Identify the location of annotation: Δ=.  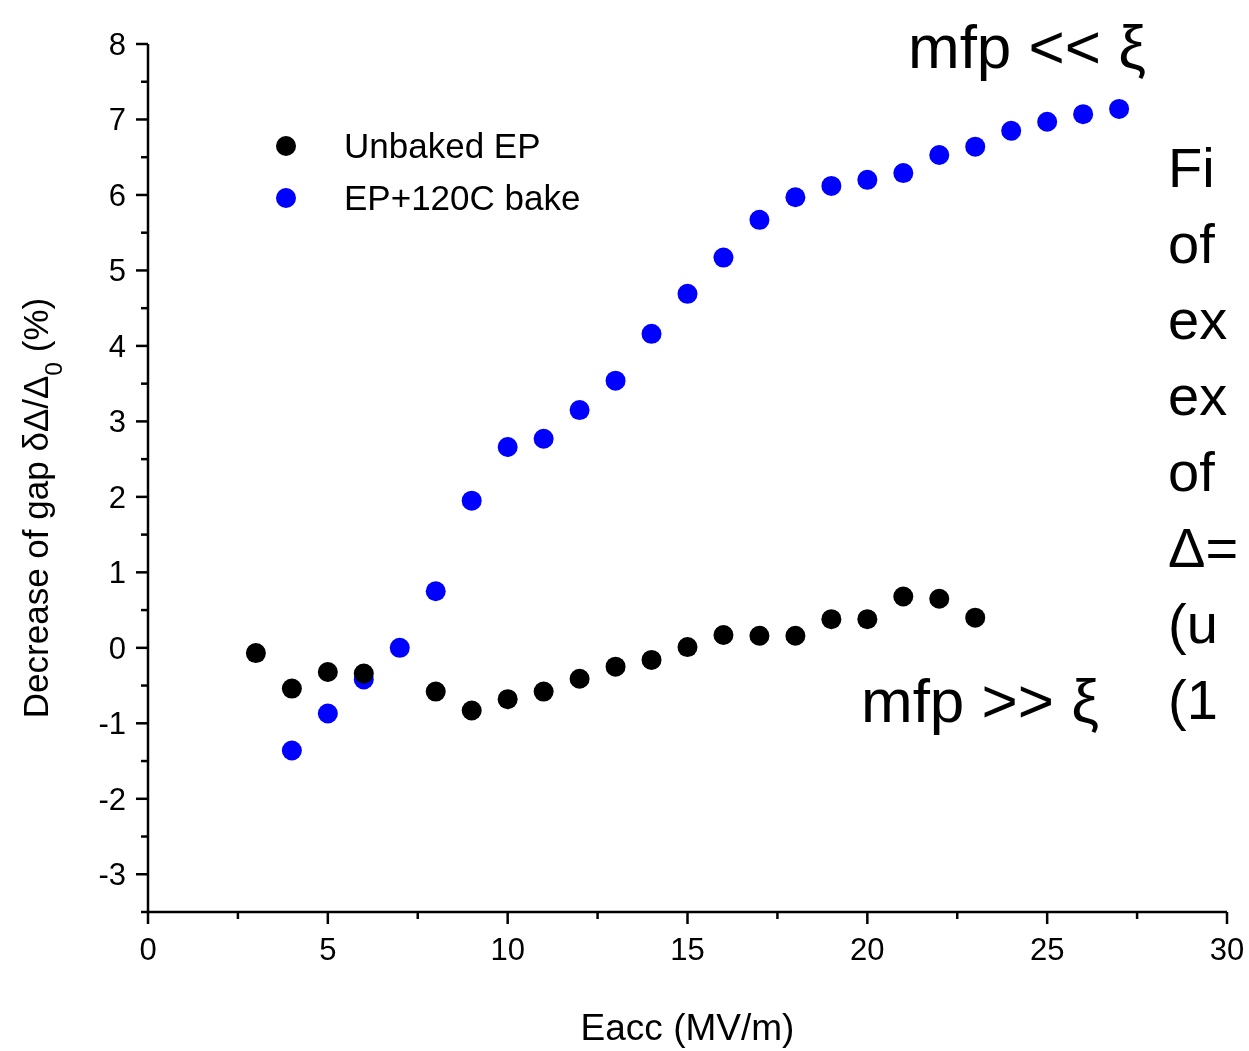
(1203, 547).